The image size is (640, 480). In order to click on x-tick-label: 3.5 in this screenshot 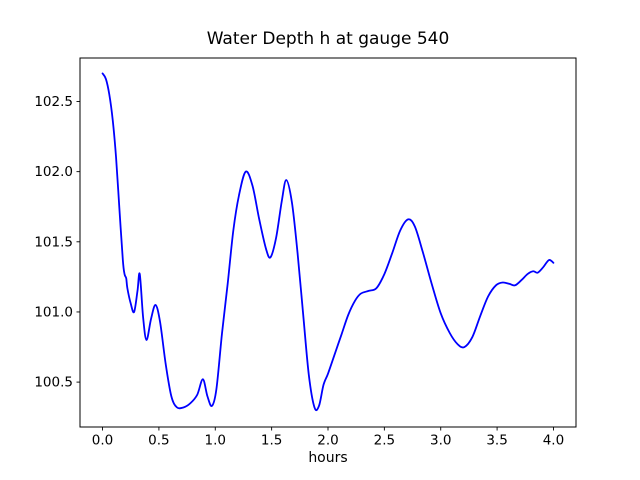, I will do `click(496, 441)`.